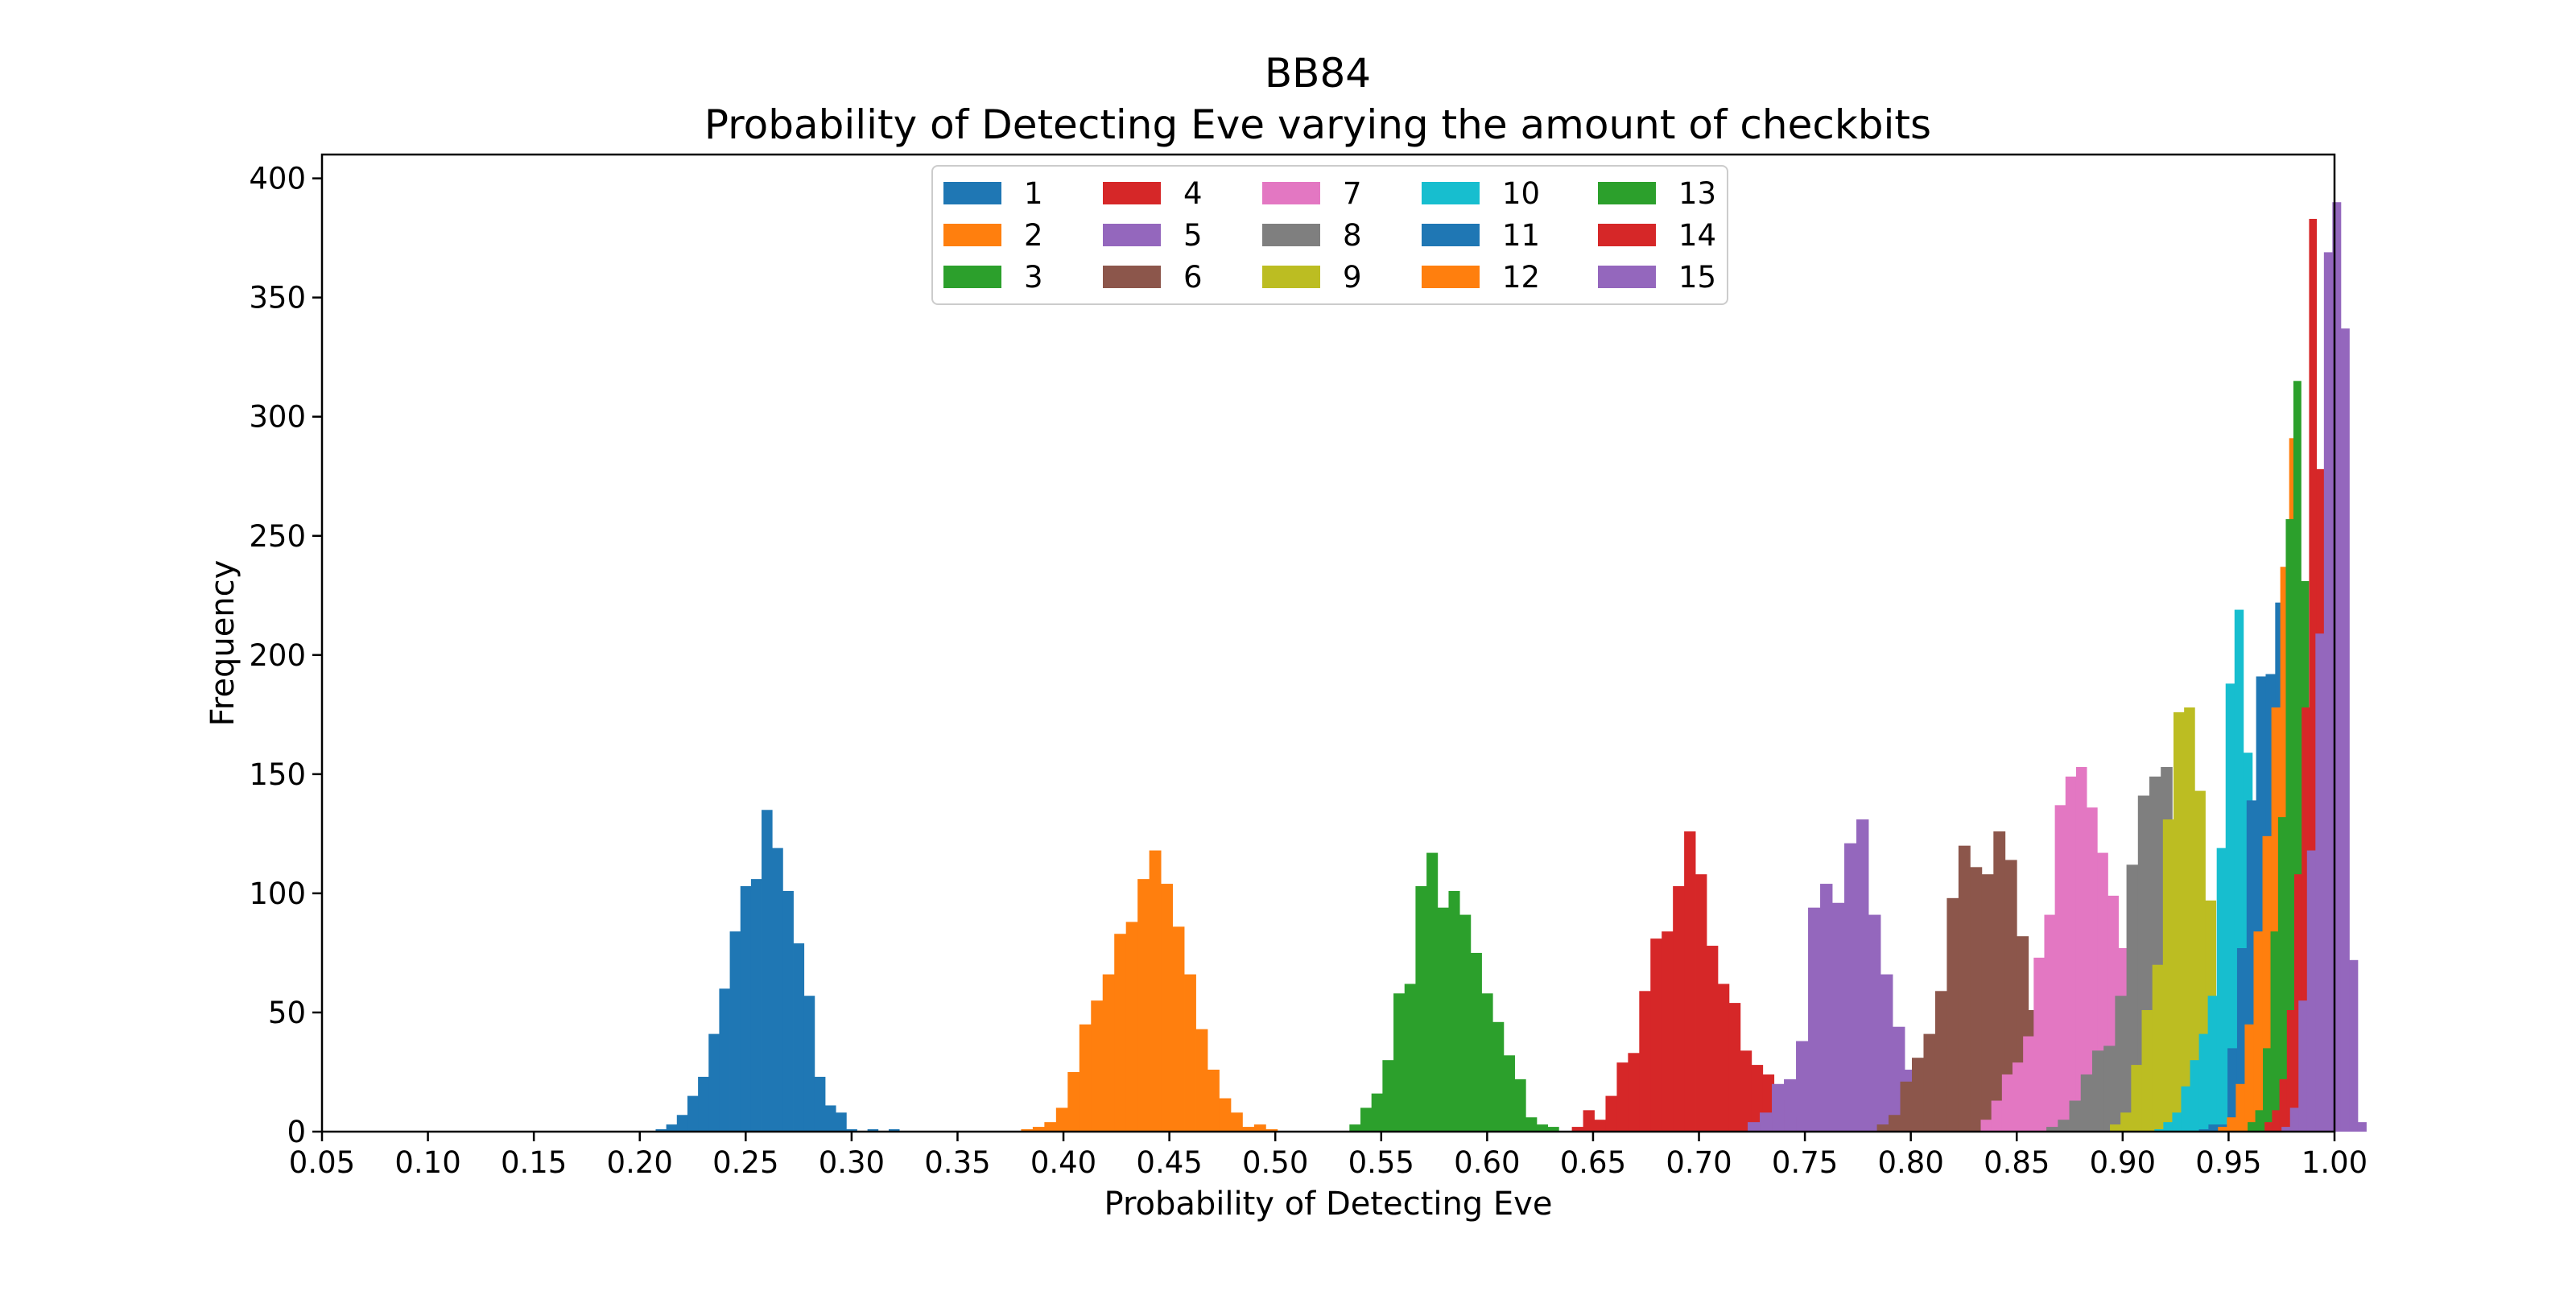 The height and width of the screenshot is (1291, 2576). What do you see at coordinates (993, 193) in the screenshot?
I see `legend-item-1: 1` at bounding box center [993, 193].